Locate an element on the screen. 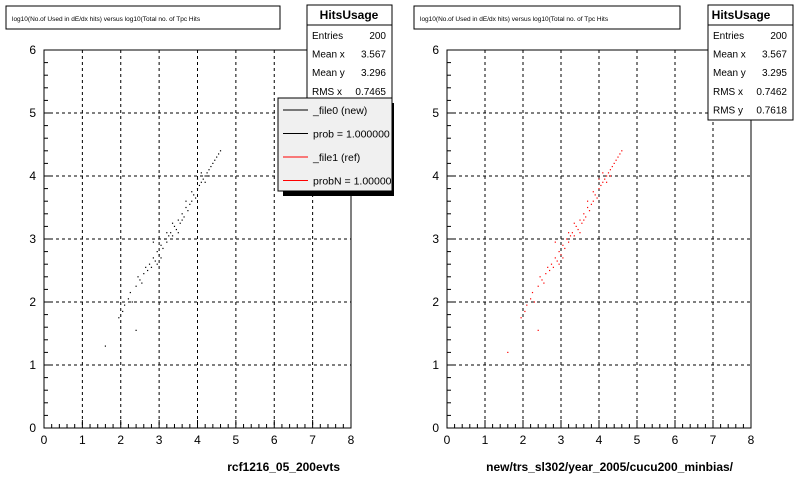  left-y-tick-label: 0 is located at coordinates (32, 428).